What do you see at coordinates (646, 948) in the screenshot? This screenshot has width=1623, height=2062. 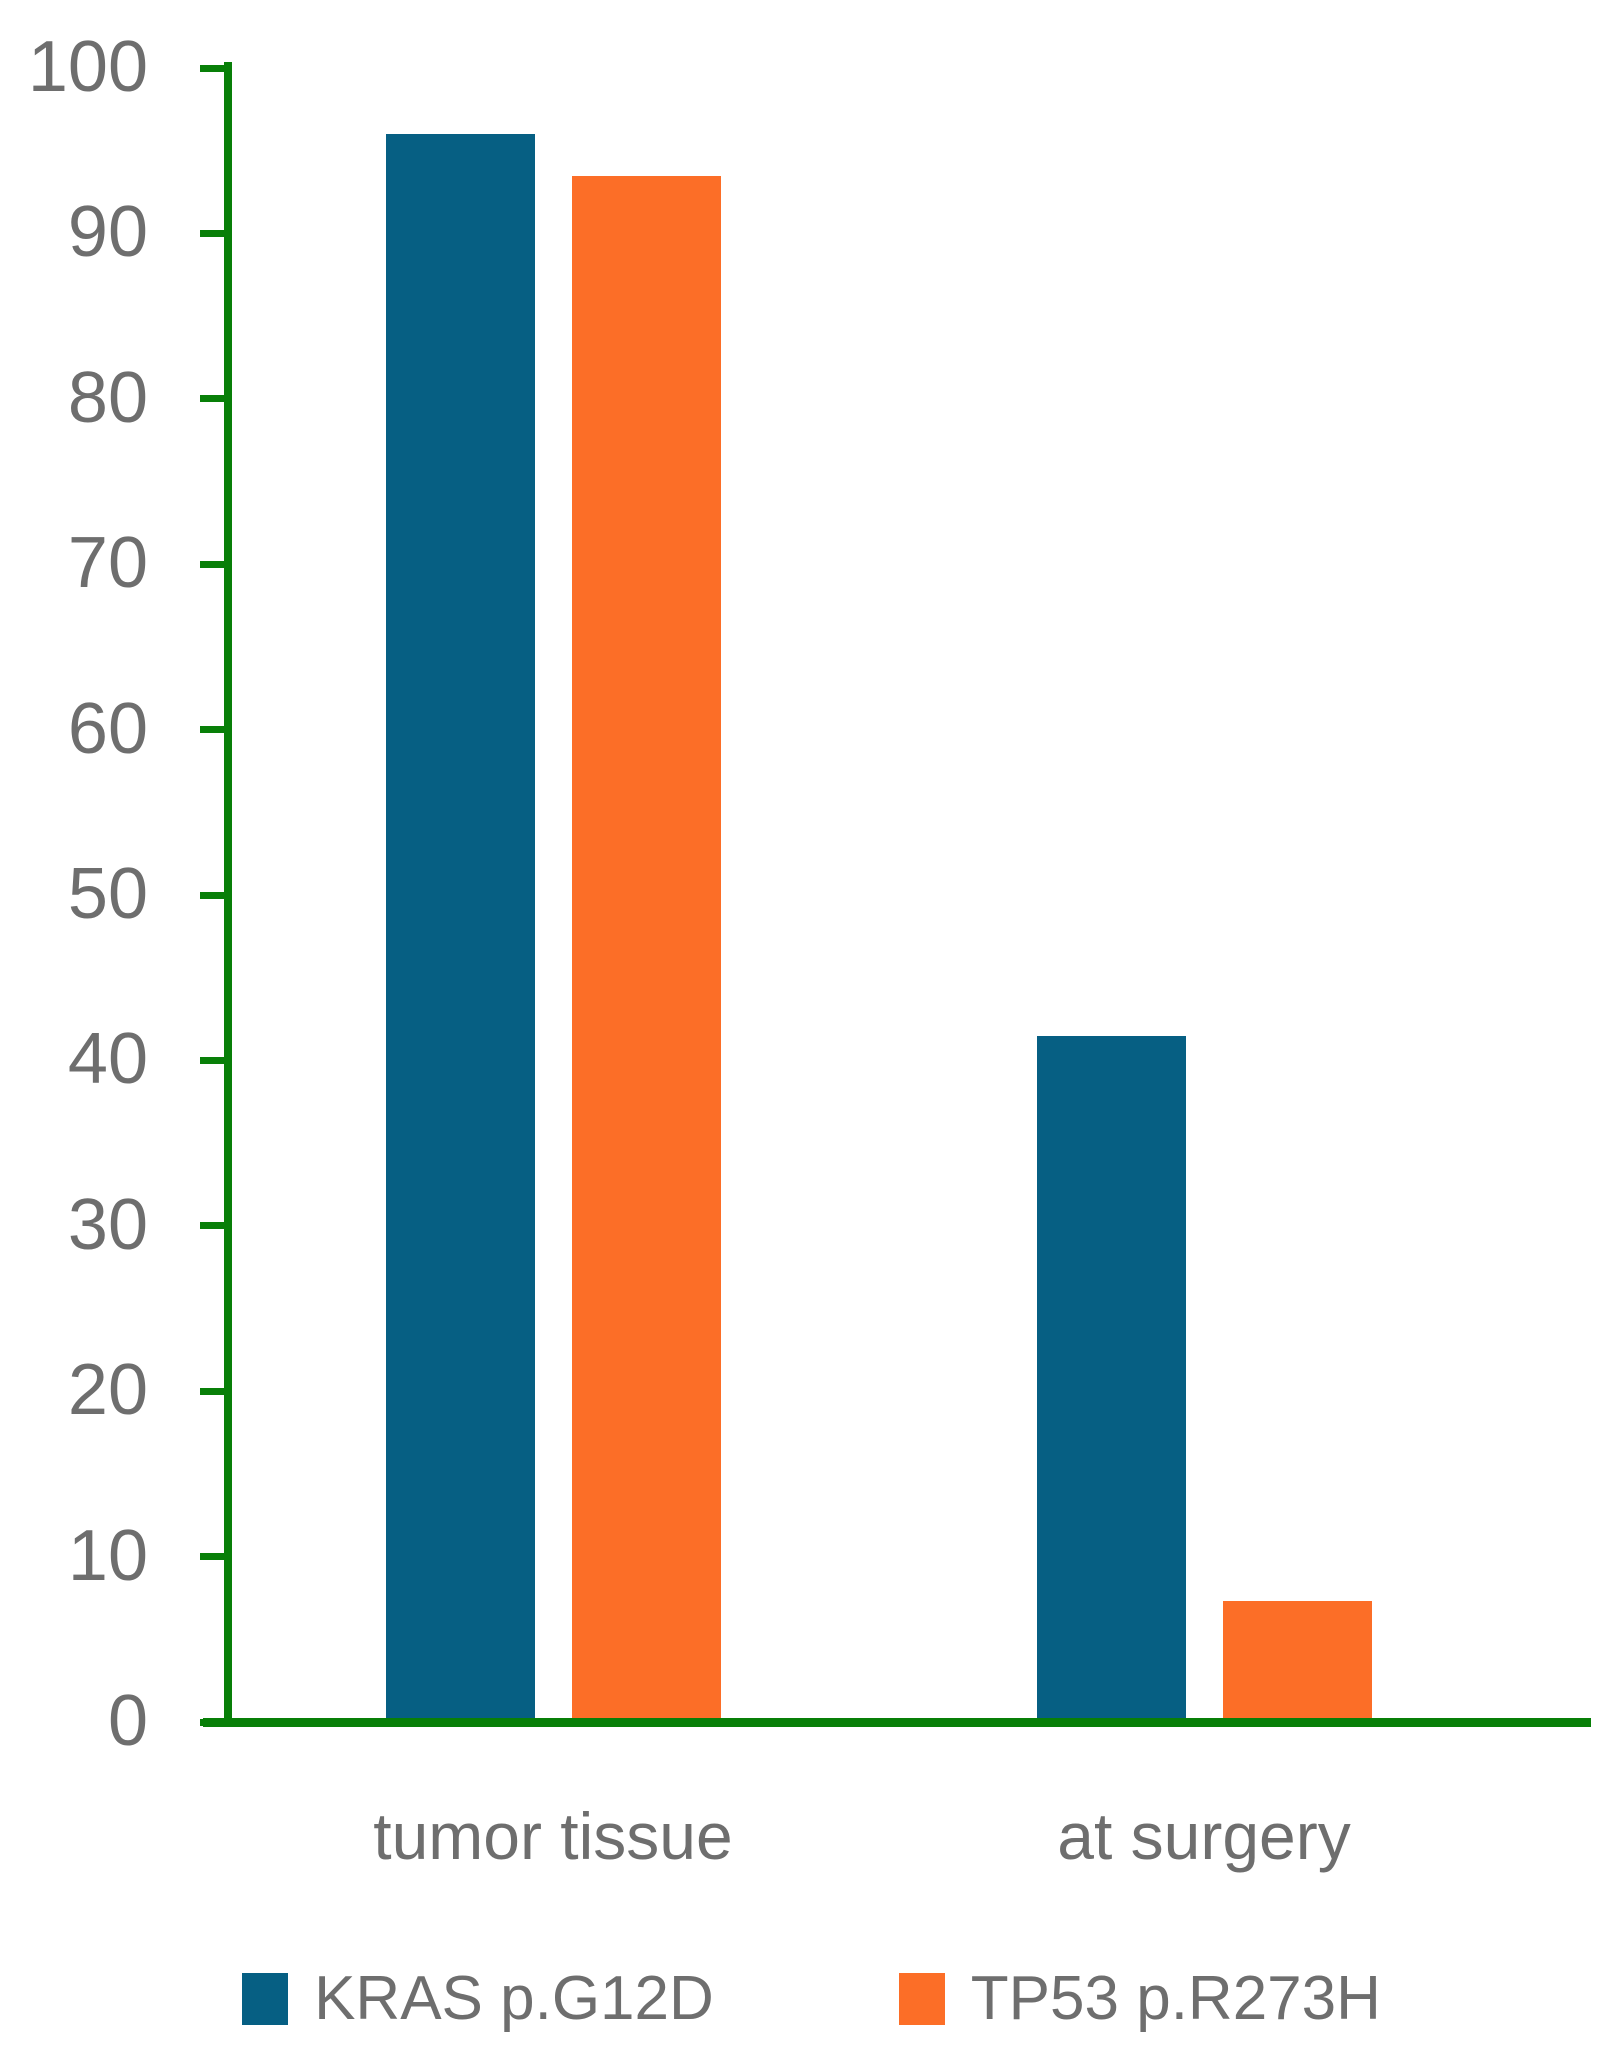 I see `bar-tp53-tumor-tissue` at bounding box center [646, 948].